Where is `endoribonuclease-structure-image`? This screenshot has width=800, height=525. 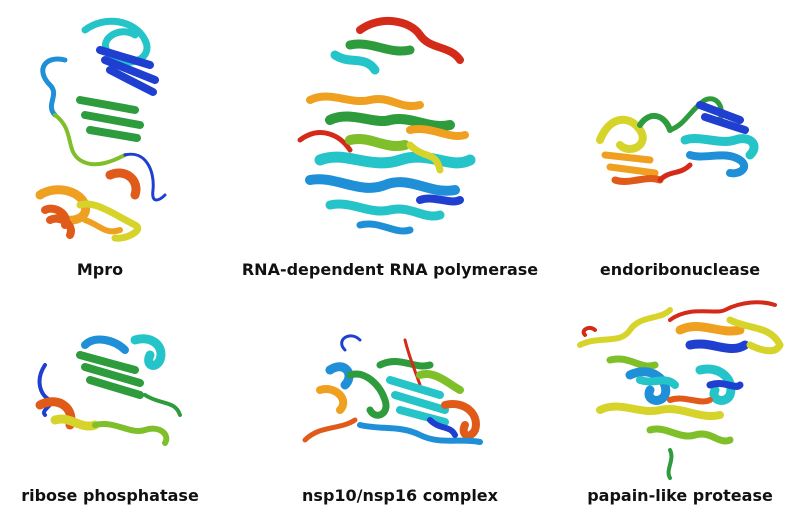 endoribonuclease-structure-image is located at coordinates (677, 140).